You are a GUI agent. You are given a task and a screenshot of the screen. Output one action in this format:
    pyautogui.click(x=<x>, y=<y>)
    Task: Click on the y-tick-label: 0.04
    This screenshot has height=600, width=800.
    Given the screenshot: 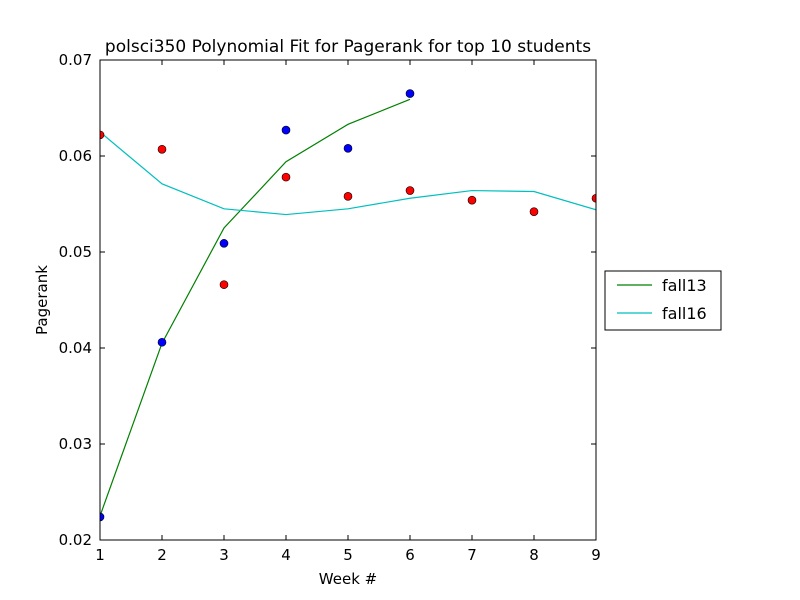 What is the action you would take?
    pyautogui.click(x=75, y=348)
    